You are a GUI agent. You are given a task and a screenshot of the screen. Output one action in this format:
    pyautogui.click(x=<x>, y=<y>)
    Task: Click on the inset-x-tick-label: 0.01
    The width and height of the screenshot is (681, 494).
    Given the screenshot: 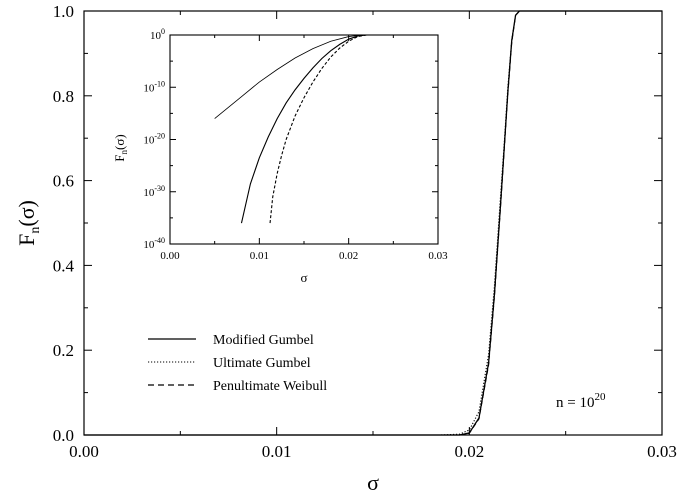 What is the action you would take?
    pyautogui.click(x=259, y=256)
    